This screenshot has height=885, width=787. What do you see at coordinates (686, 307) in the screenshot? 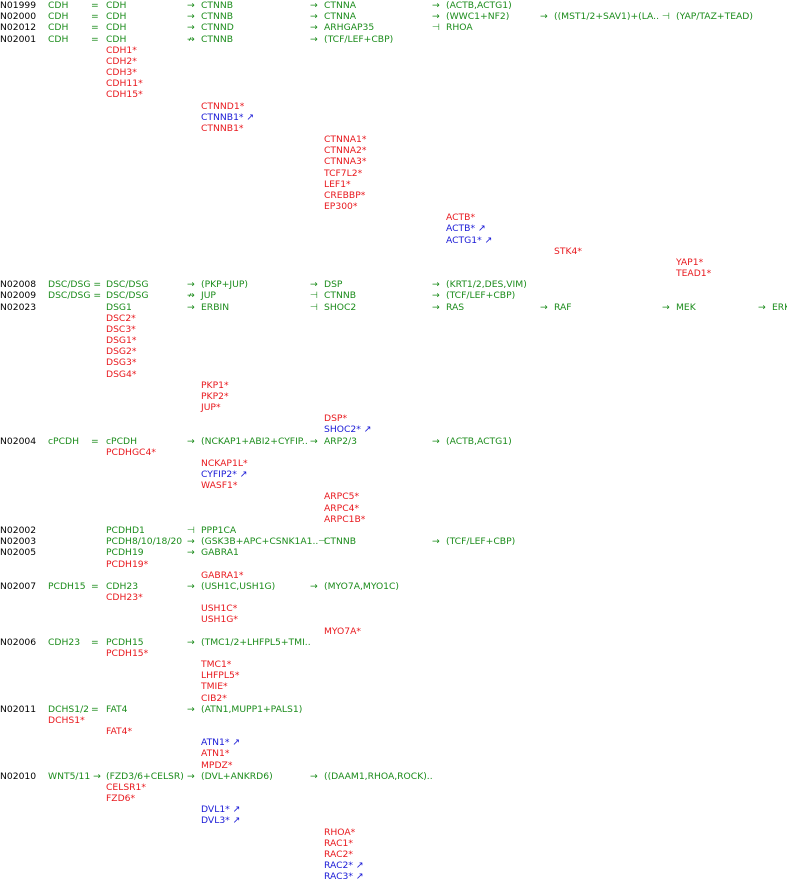
I see `network-node: MEK` at bounding box center [686, 307].